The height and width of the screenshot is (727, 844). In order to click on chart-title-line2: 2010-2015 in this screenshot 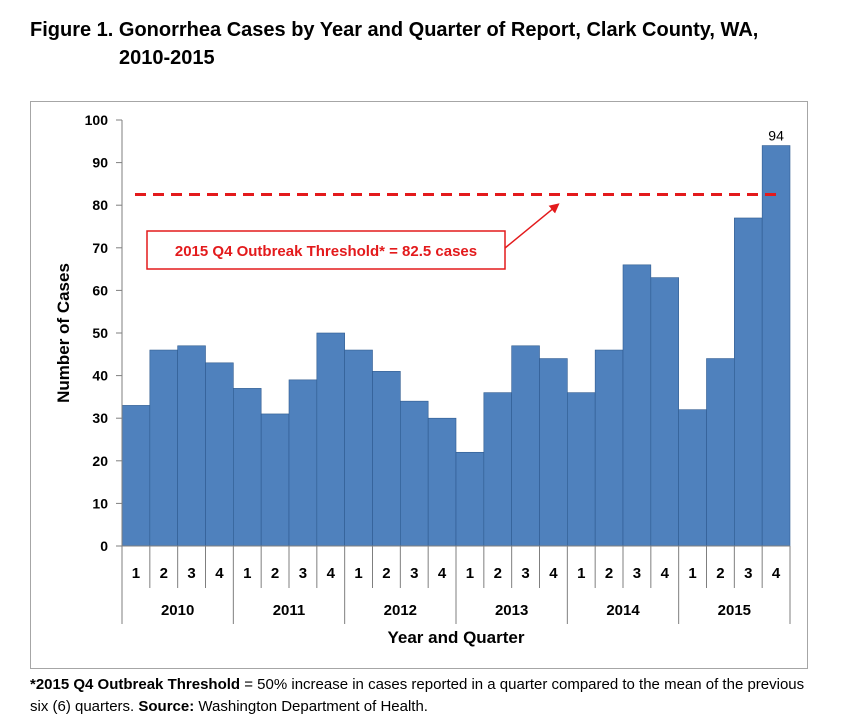, I will do `click(167, 58)`.